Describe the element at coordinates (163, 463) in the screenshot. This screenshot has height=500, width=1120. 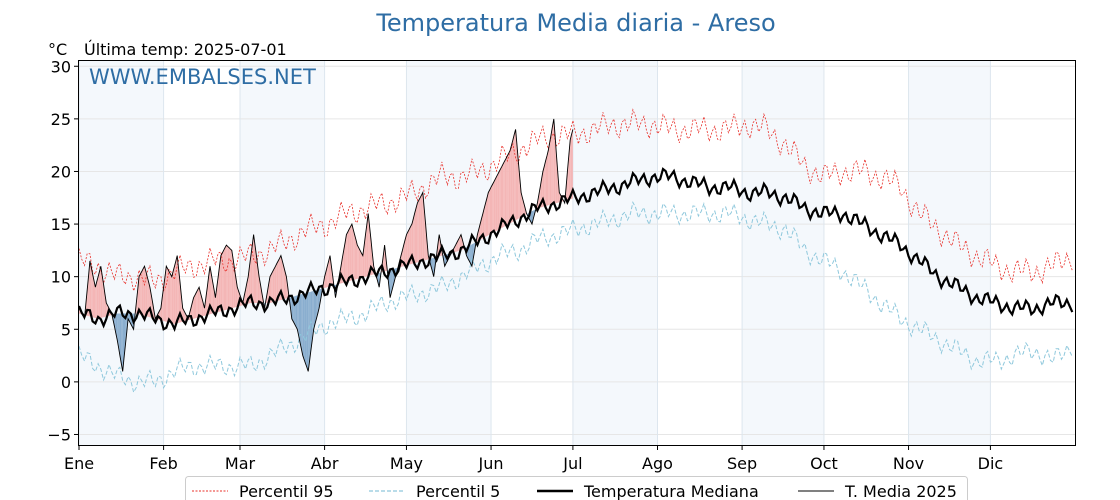
I see `x-tick-label: Feb` at that location.